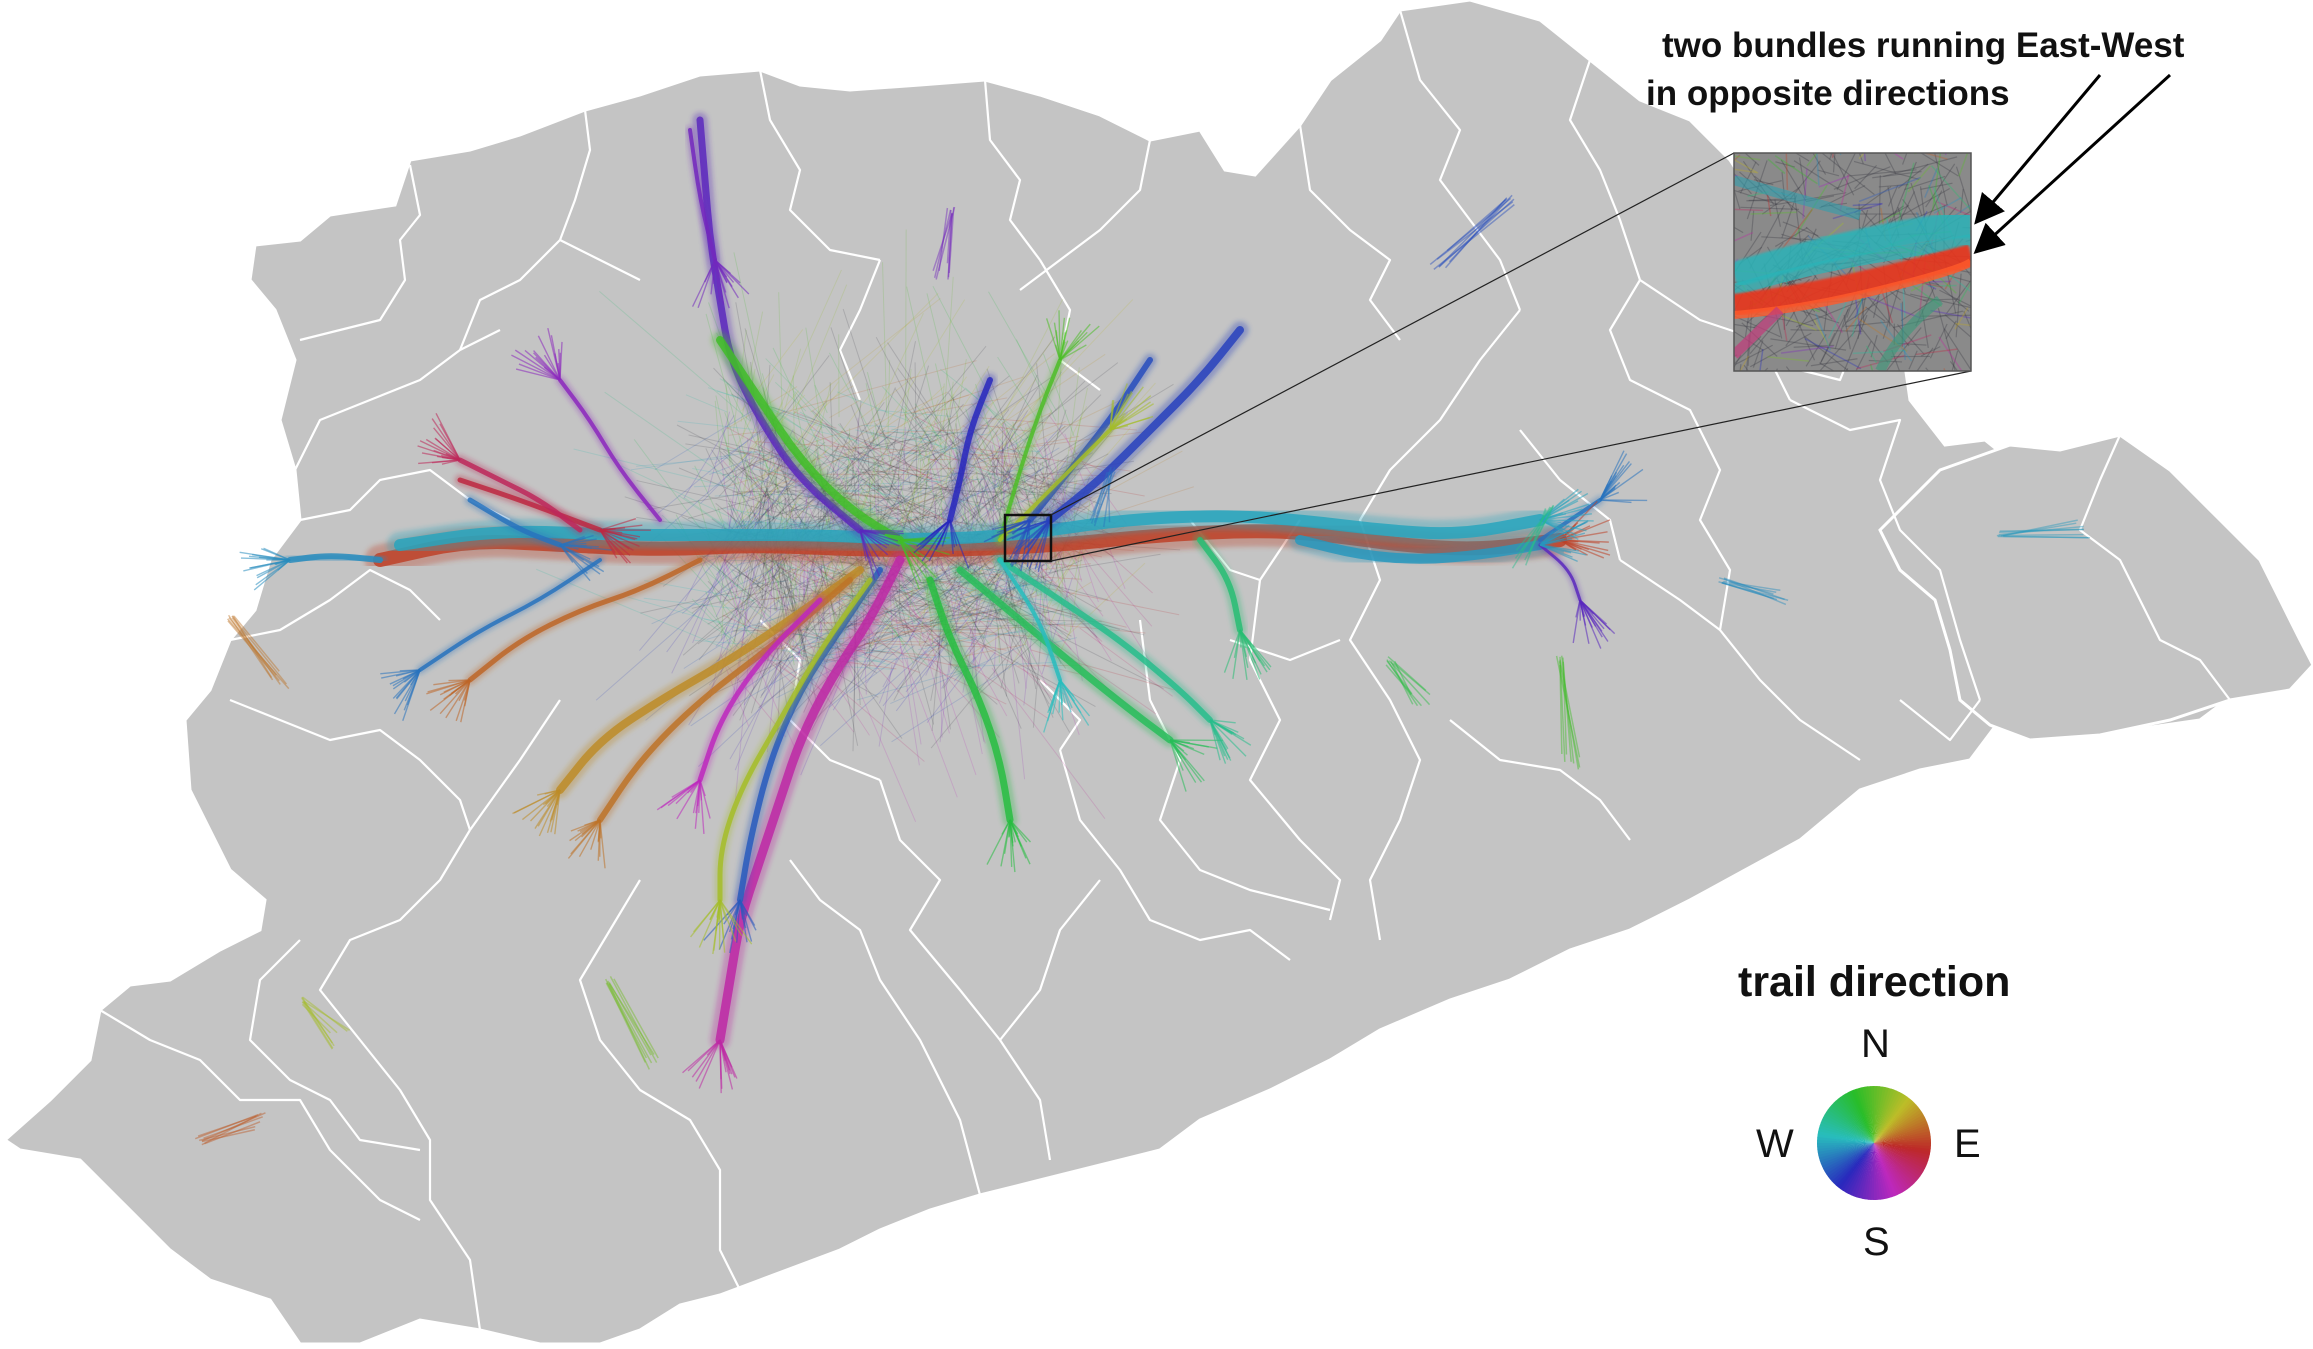  Describe the element at coordinates (1923, 46) in the screenshot. I see `annotation-line-1: two bundles running East-West` at that location.